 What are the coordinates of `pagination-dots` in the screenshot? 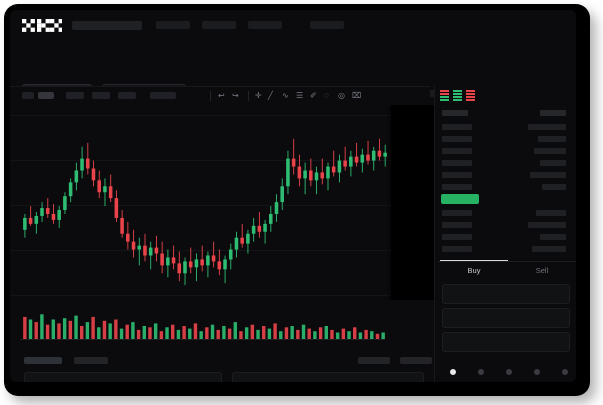 It's located at (507, 372).